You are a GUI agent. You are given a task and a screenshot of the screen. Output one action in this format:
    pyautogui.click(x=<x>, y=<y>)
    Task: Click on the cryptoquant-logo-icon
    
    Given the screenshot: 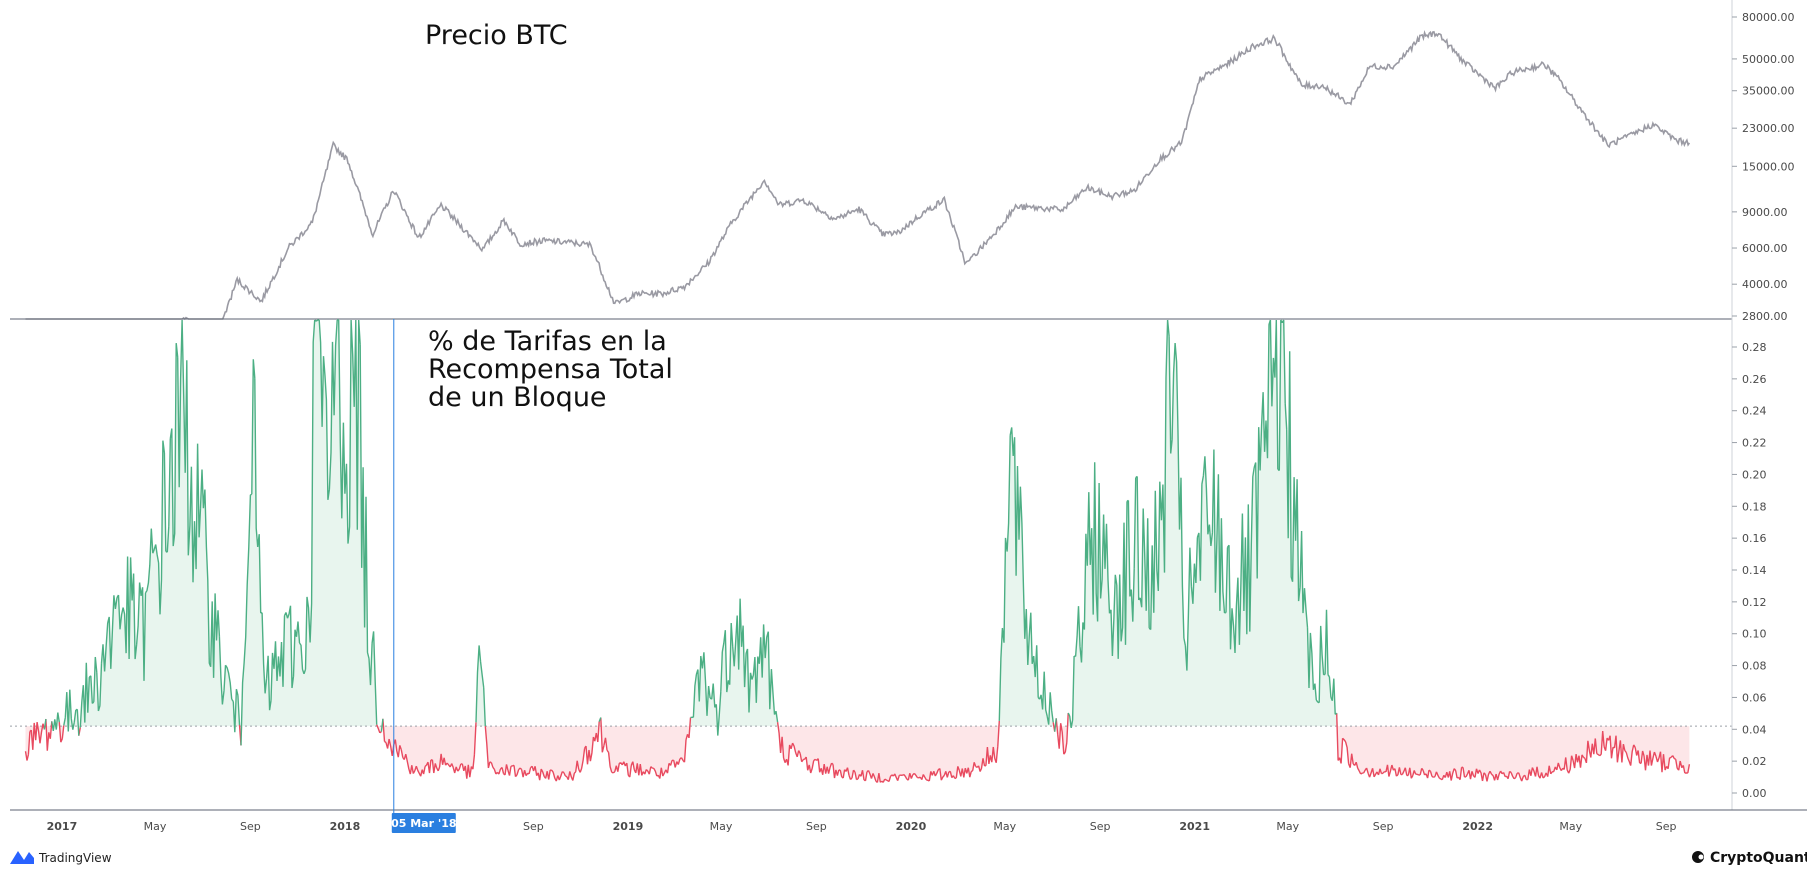 What is the action you would take?
    pyautogui.click(x=1698, y=857)
    